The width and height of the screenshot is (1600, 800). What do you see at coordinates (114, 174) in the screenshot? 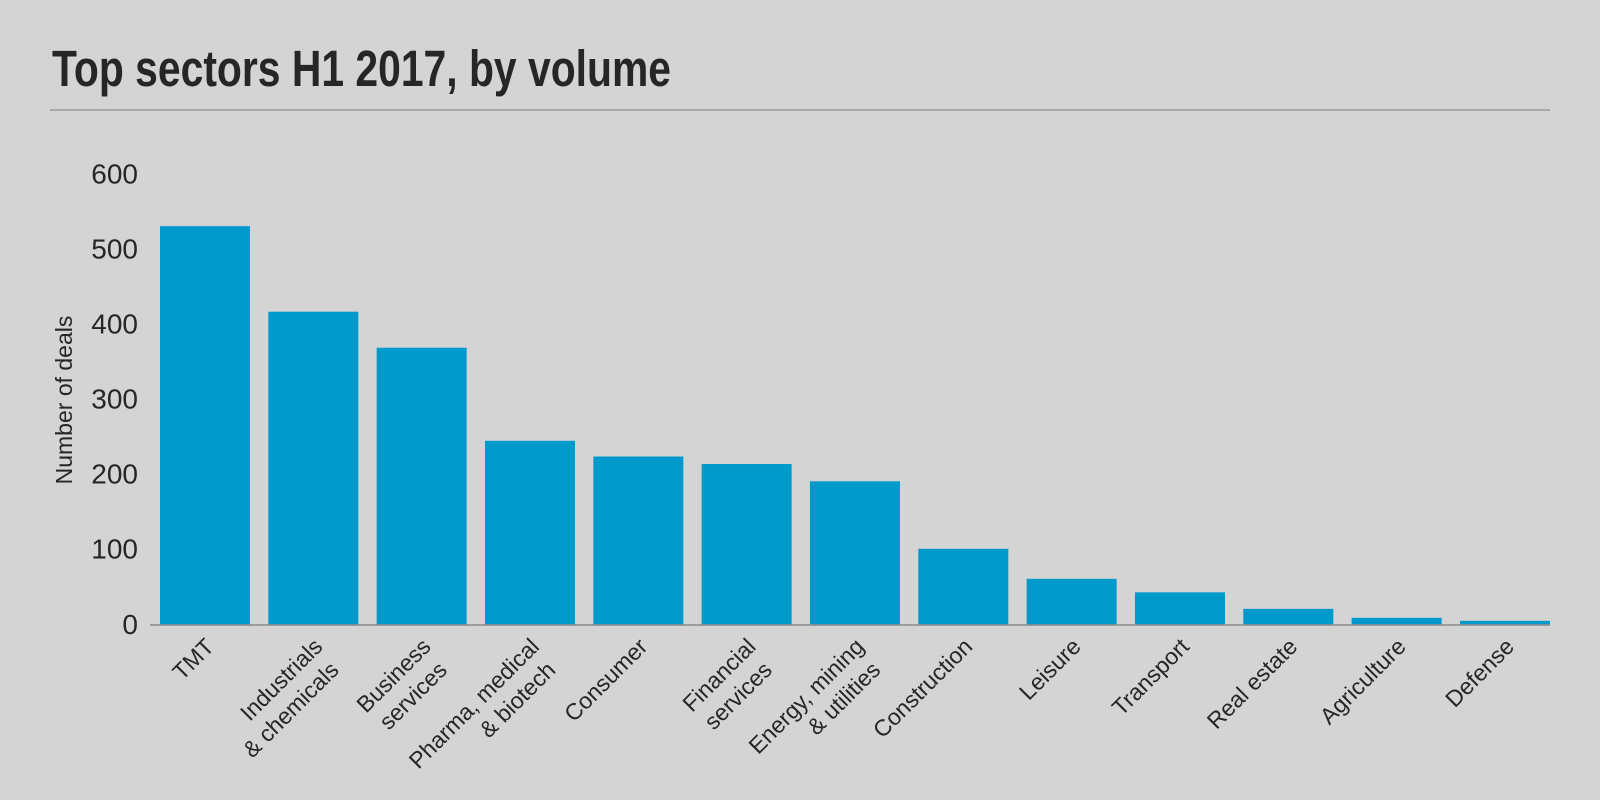
I see `svg-text: 600` at bounding box center [114, 174].